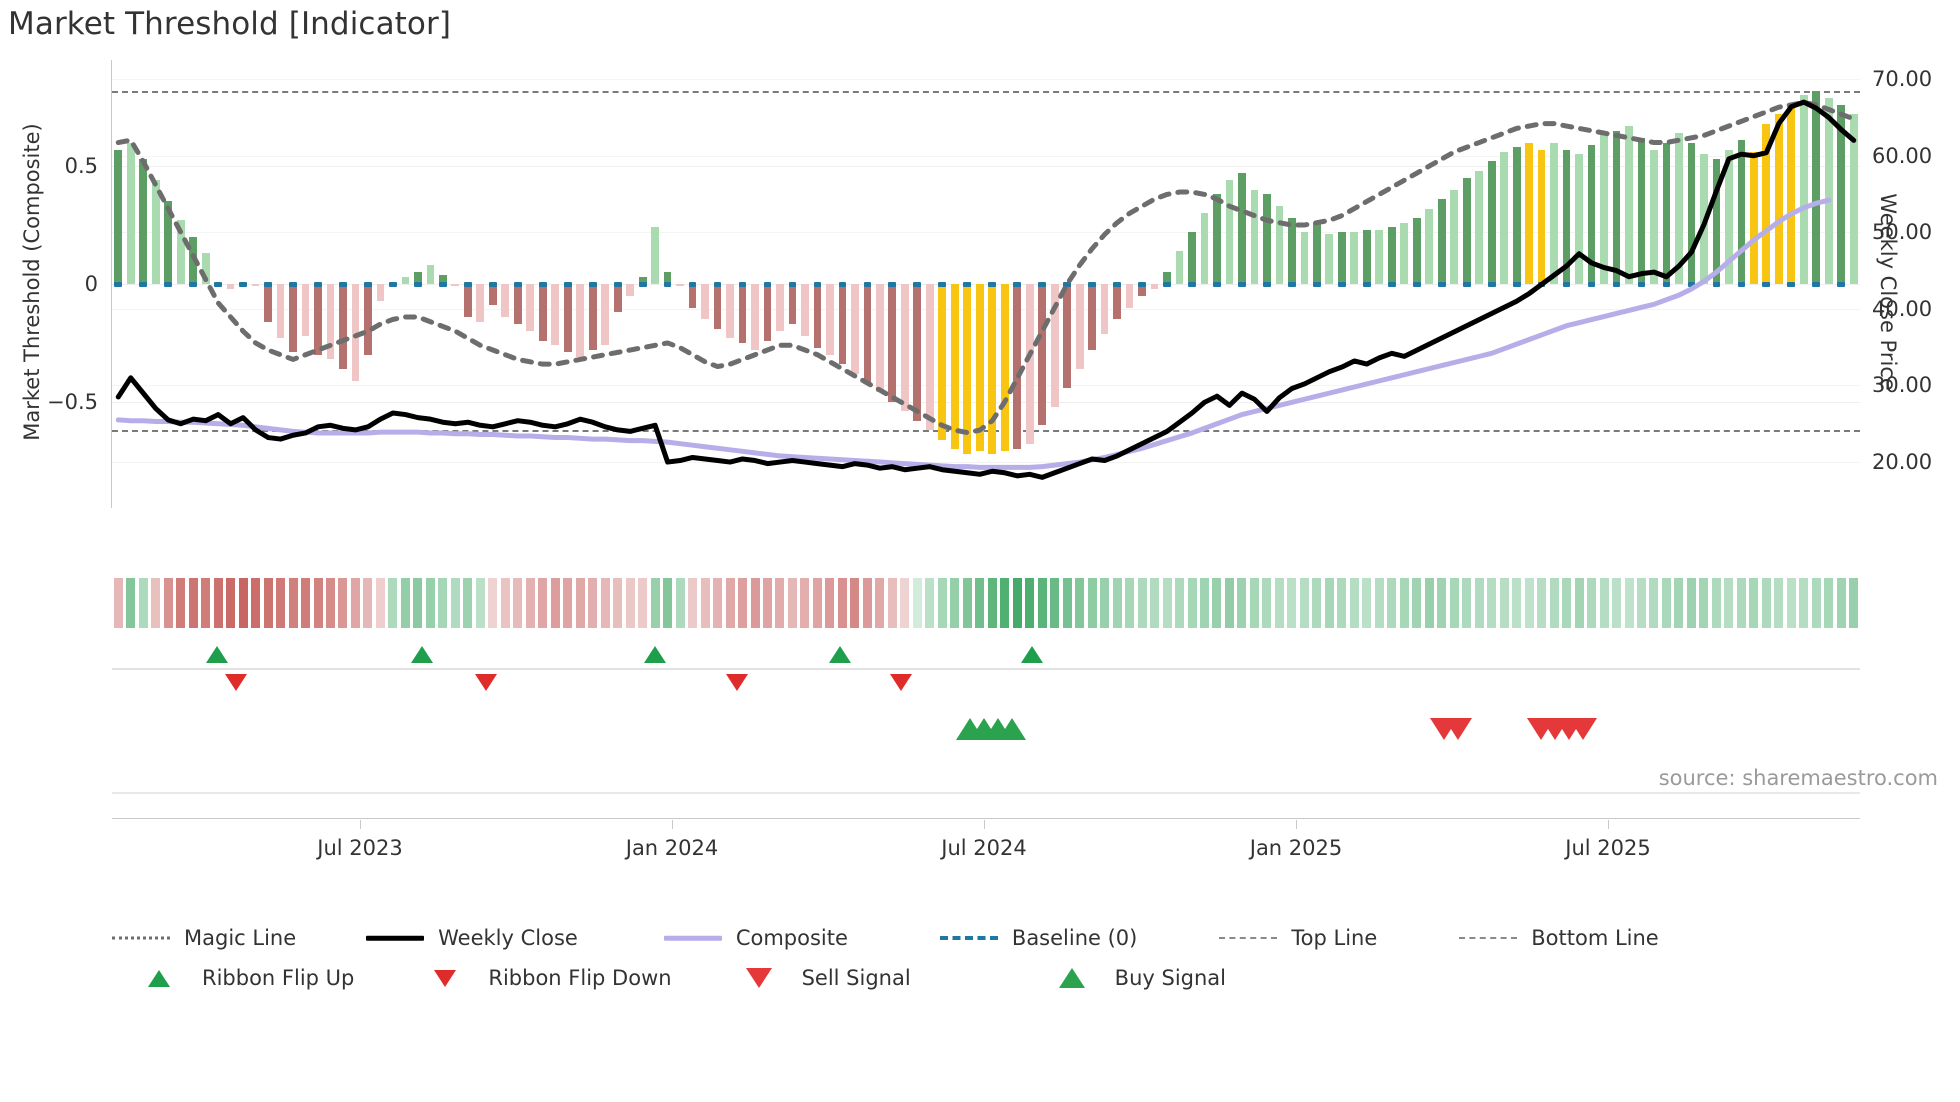 The height and width of the screenshot is (1102, 1960). Describe the element at coordinates (986, 669) in the screenshot. I see `flip-axis-line` at that location.